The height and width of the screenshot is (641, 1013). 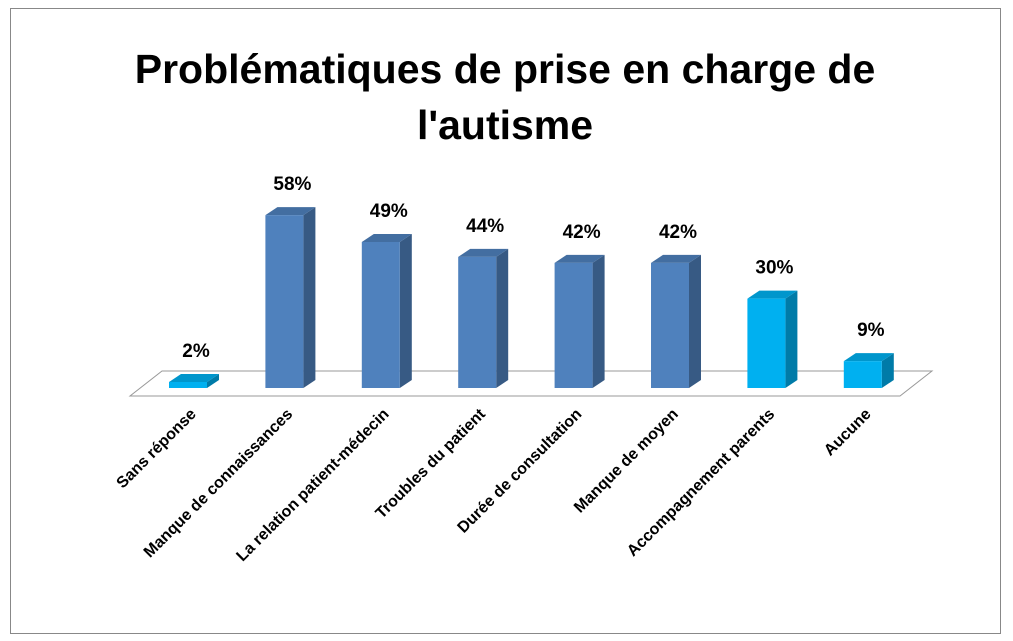 What do you see at coordinates (531, 383) in the screenshot?
I see `floor` at bounding box center [531, 383].